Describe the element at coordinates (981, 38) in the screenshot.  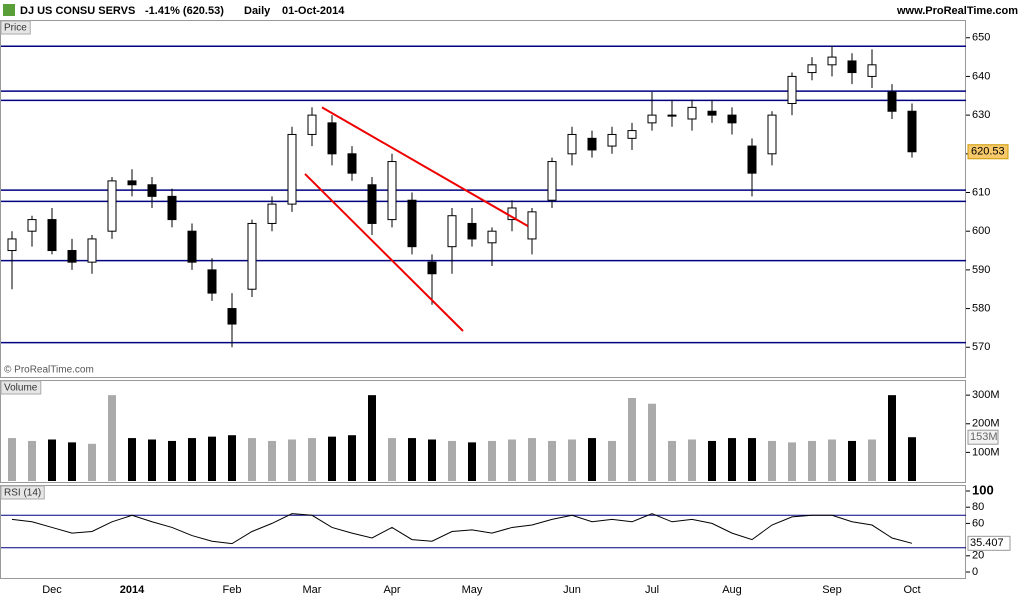
I see `y-tick-label: 650` at that location.